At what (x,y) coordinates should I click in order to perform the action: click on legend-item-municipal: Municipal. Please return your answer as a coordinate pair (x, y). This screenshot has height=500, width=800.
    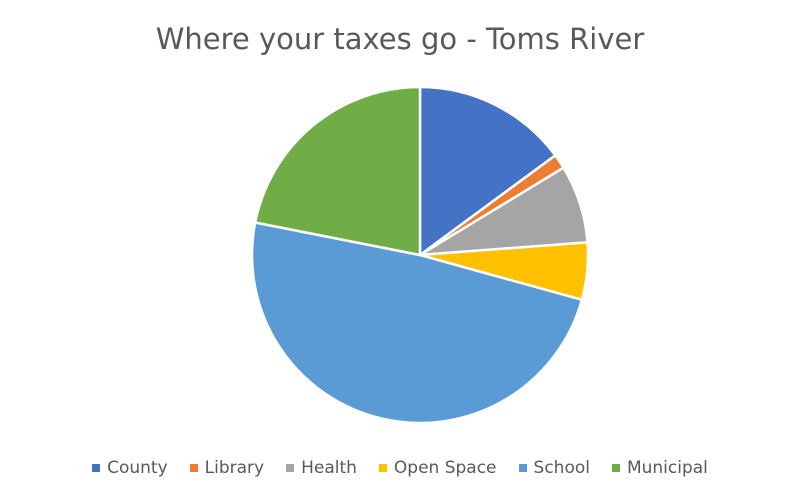
    Looking at the image, I should click on (659, 468).